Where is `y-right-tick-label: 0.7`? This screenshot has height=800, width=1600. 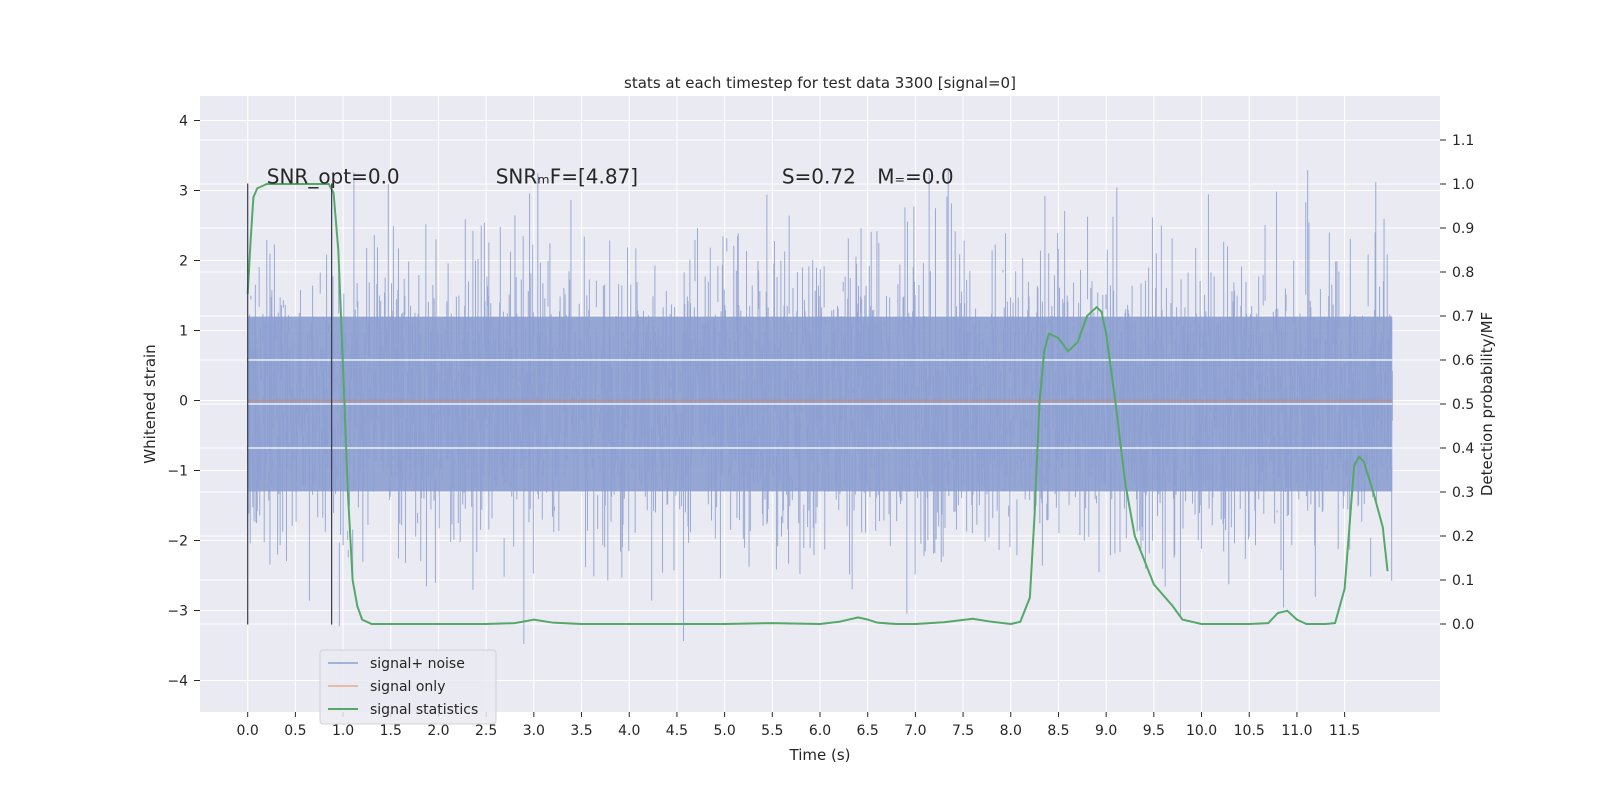
y-right-tick-label: 0.7 is located at coordinates (1463, 317).